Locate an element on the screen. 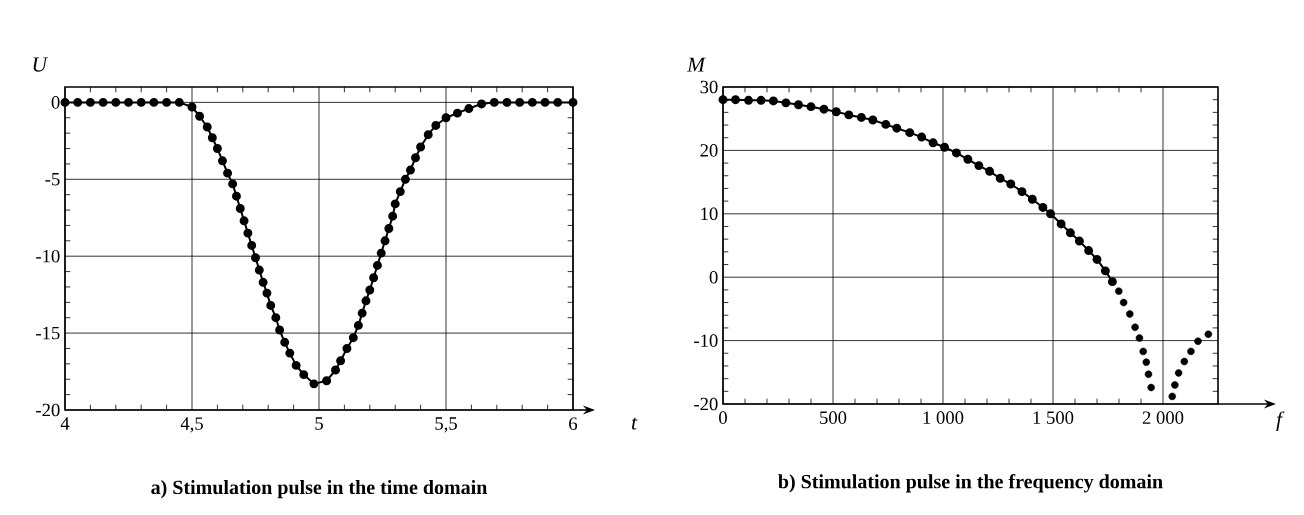 The width and height of the screenshot is (1304, 515). y-axis-title: M is located at coordinates (696, 64).